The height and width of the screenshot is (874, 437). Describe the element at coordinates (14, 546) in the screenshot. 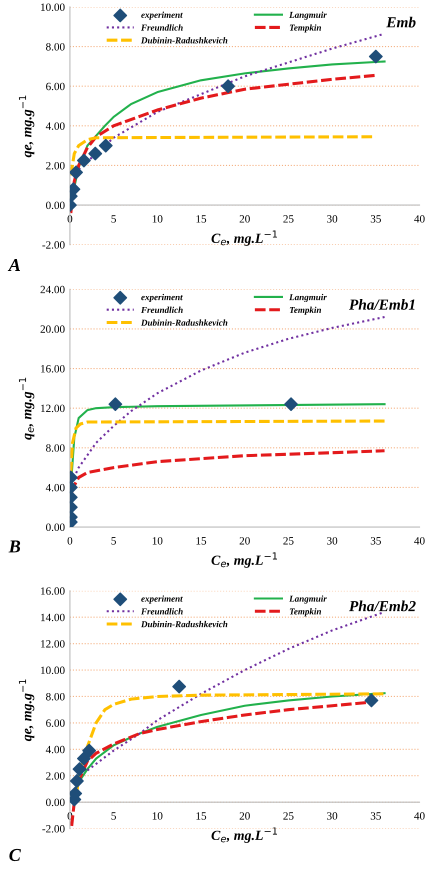

I see `text: B` at that location.